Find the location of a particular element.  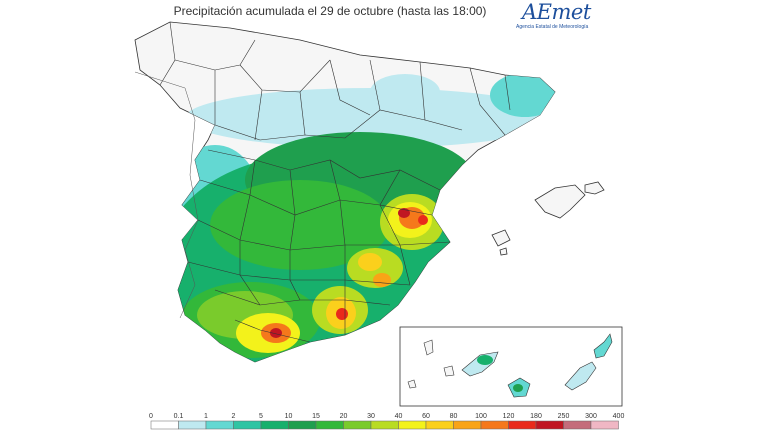

balearic-islands is located at coordinates (548, 218).